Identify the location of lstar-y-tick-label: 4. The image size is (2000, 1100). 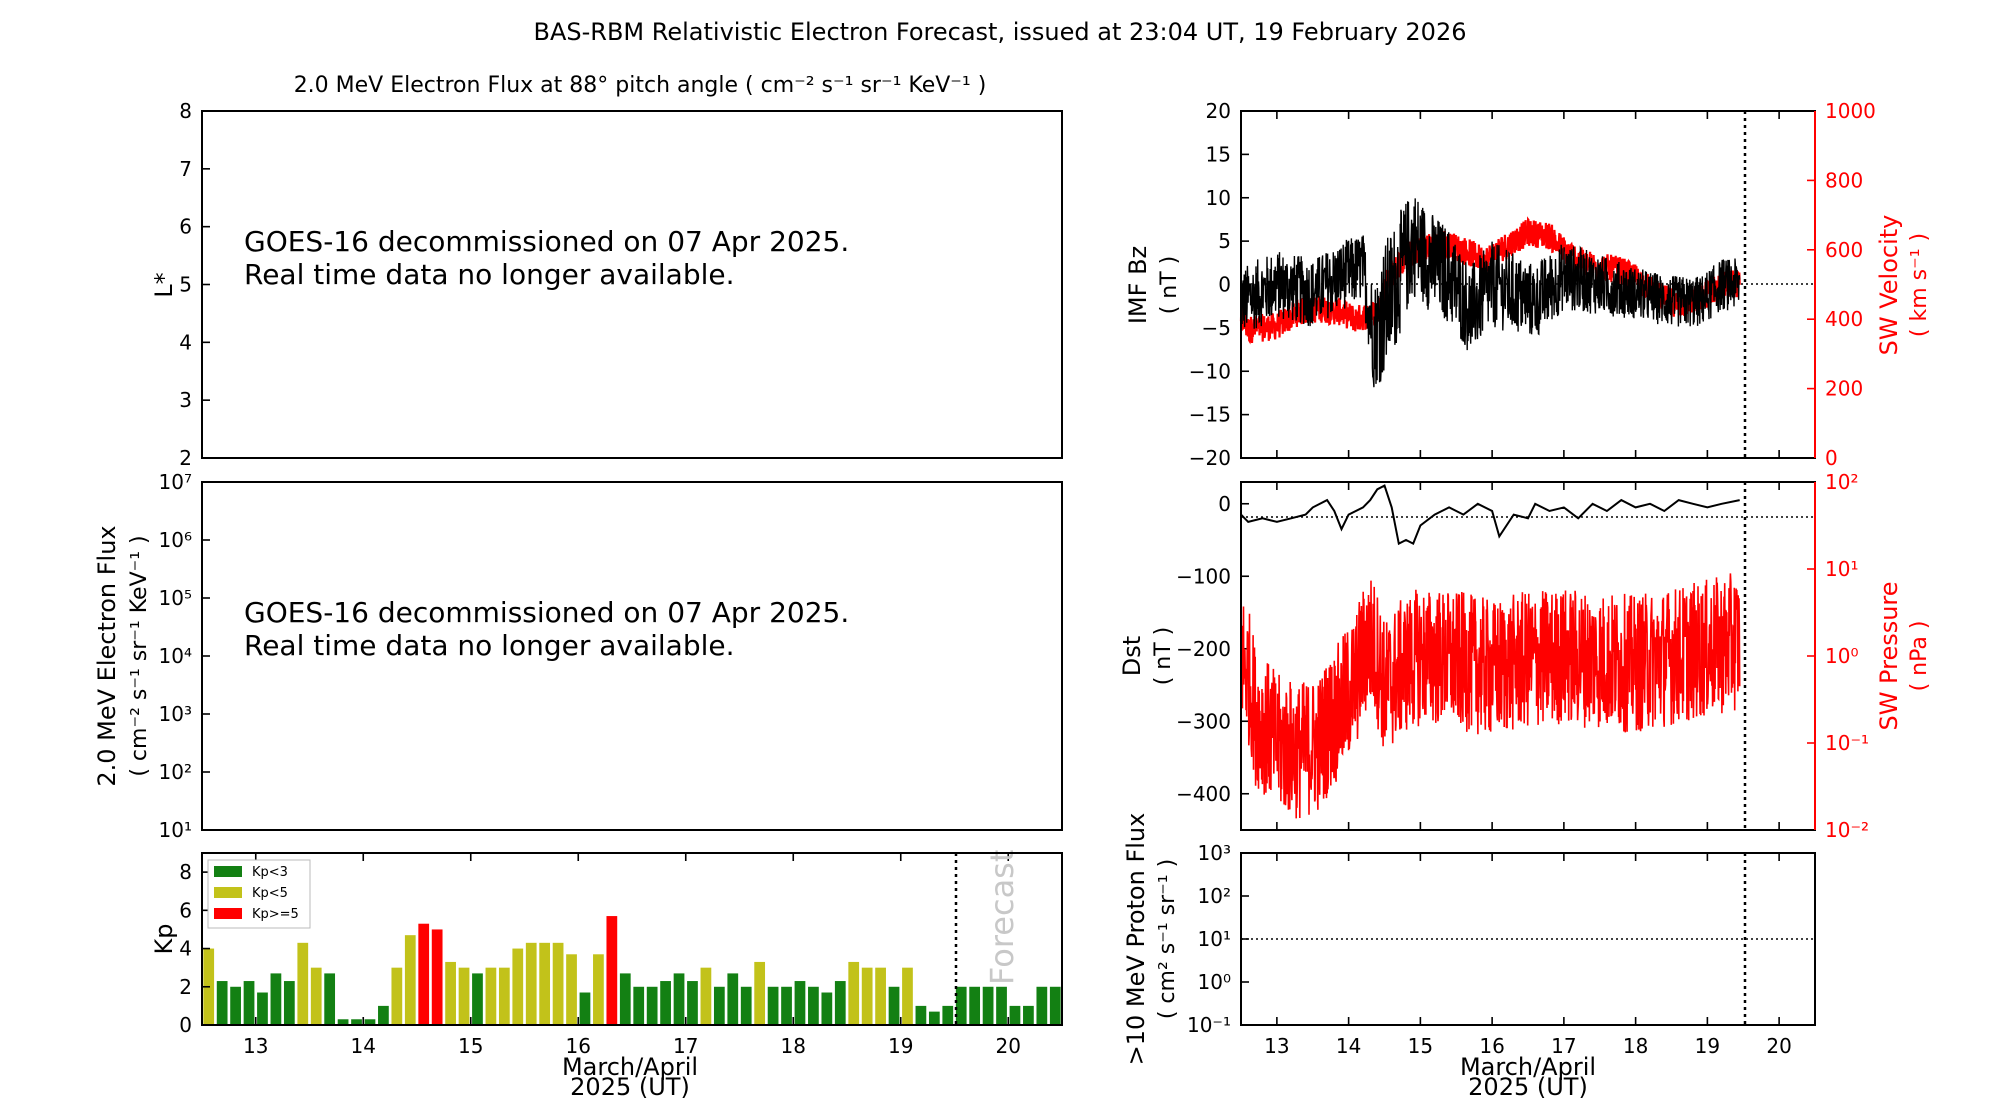
(185, 342).